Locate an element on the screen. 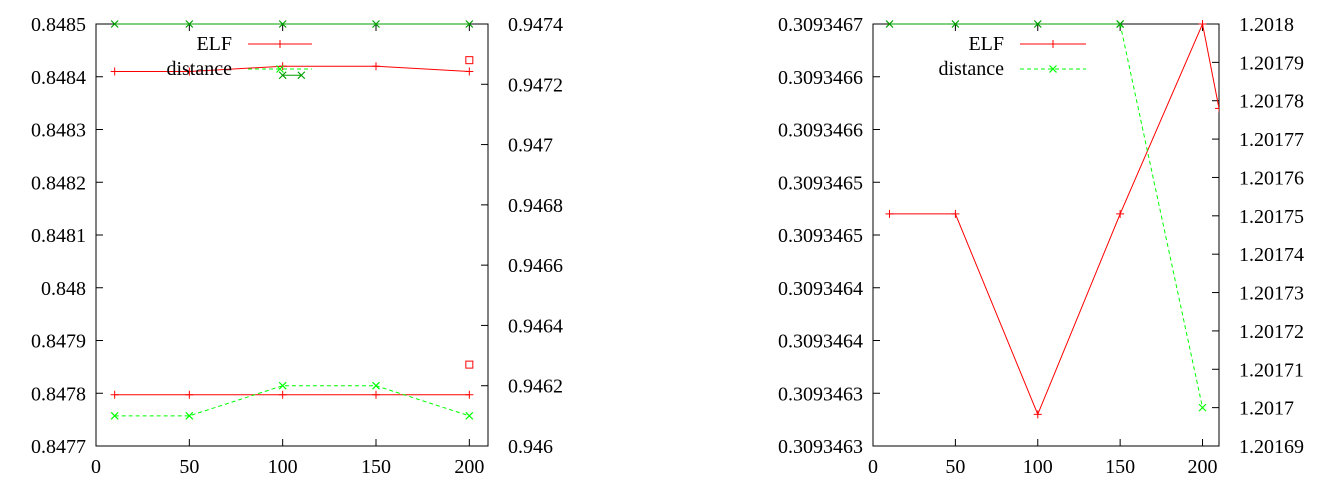 Image resolution: width=1326 pixels, height=480 pixels. y-tick-label: 0.8485 is located at coordinates (58, 25).